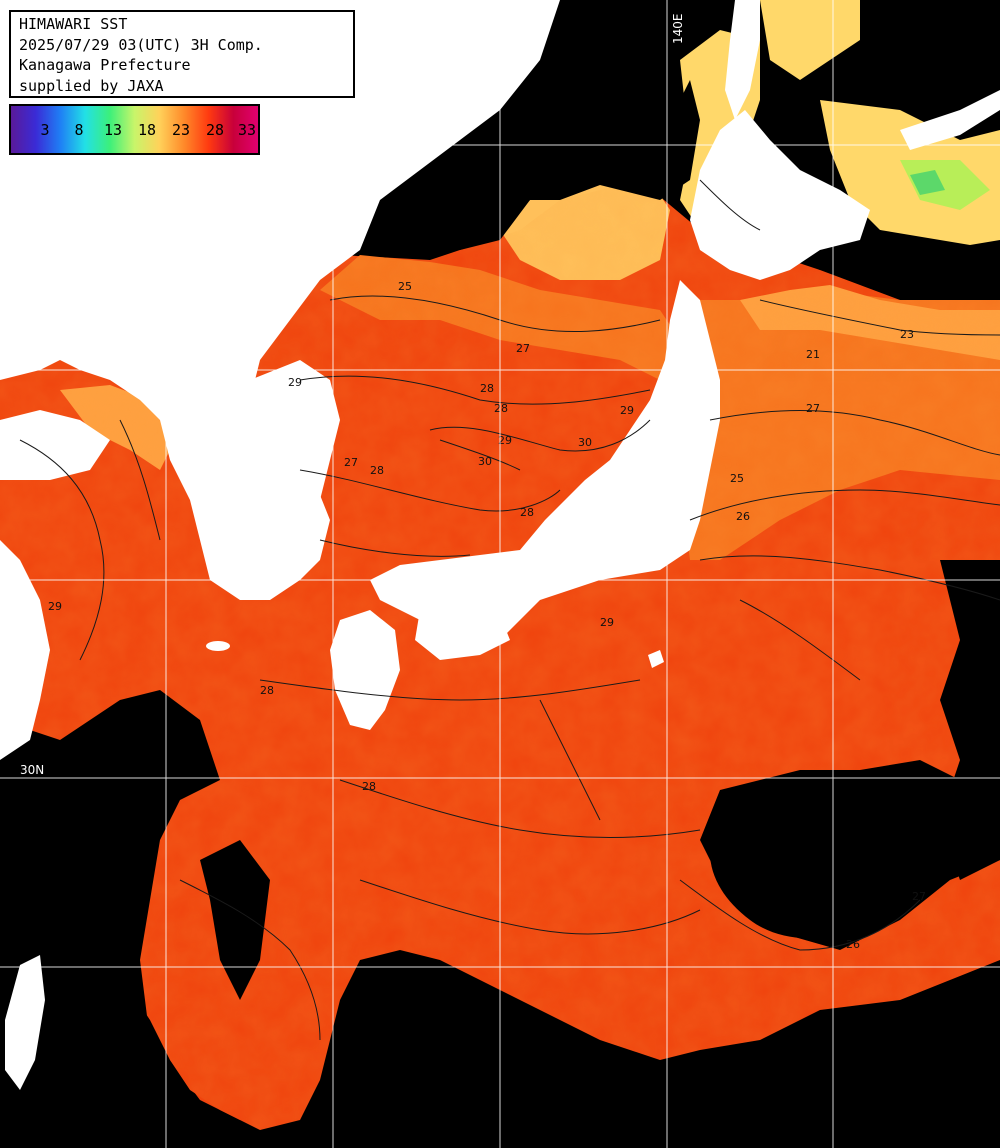 This screenshot has width=1000, height=1148. I want to click on legend-label: 18, so click(147, 130).